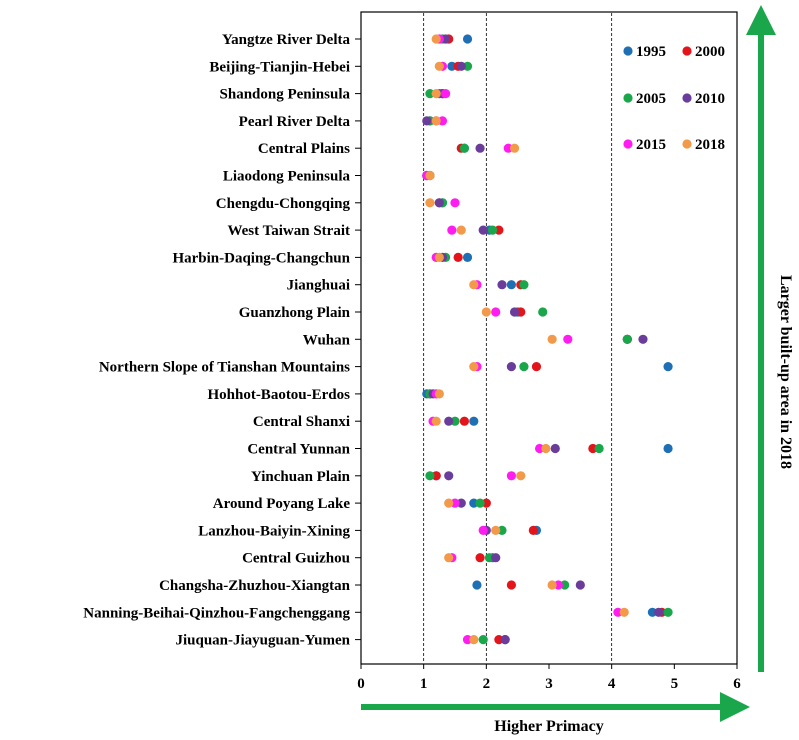 This screenshot has height=740, width=799. Describe the element at coordinates (216, 613) in the screenshot. I see `category-label: Nanning-Beihai-Qinzhou-Fangchenggang` at that location.